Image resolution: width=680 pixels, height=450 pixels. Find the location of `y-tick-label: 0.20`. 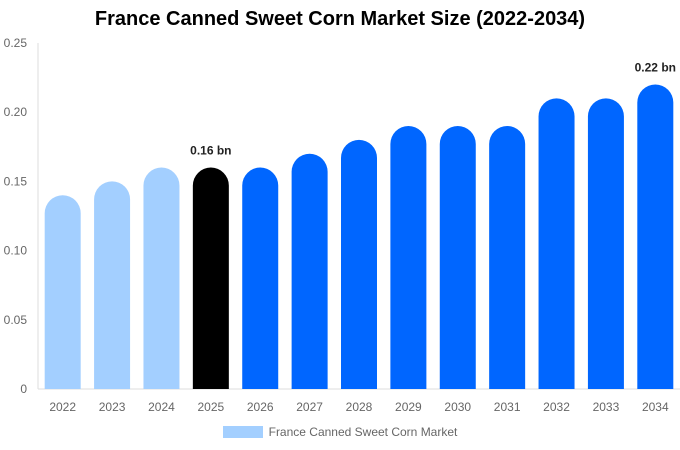

y-tick-label: 0.20 is located at coordinates (16, 112).